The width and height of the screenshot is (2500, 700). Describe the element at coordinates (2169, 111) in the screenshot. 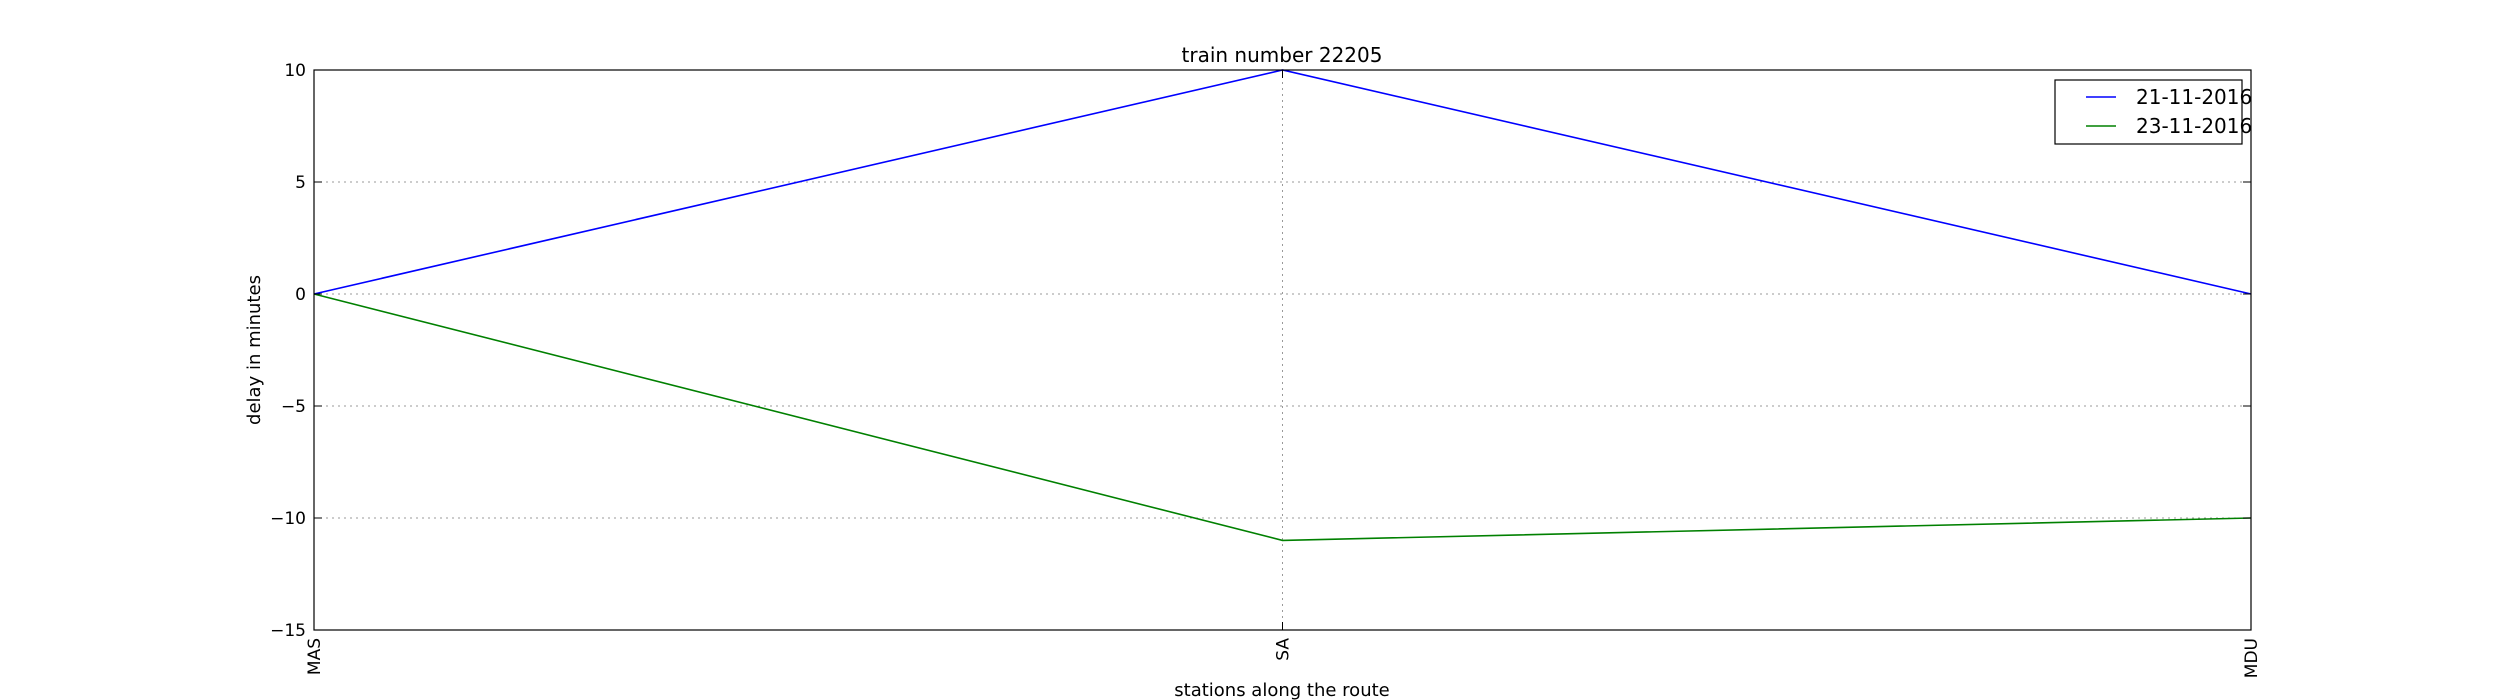

I see `legend-items: 21-11-2016 23-11-2016` at that location.